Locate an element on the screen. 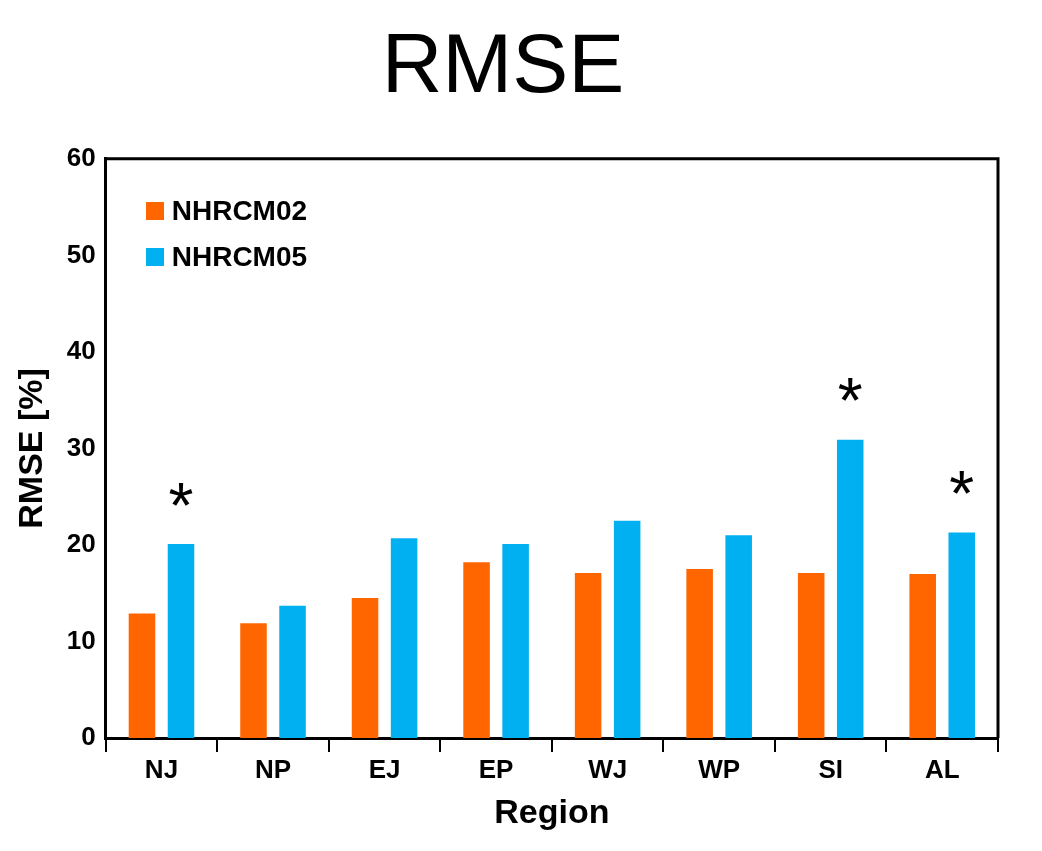 The image size is (1042, 851). y-tick-label: 30 is located at coordinates (81, 446).